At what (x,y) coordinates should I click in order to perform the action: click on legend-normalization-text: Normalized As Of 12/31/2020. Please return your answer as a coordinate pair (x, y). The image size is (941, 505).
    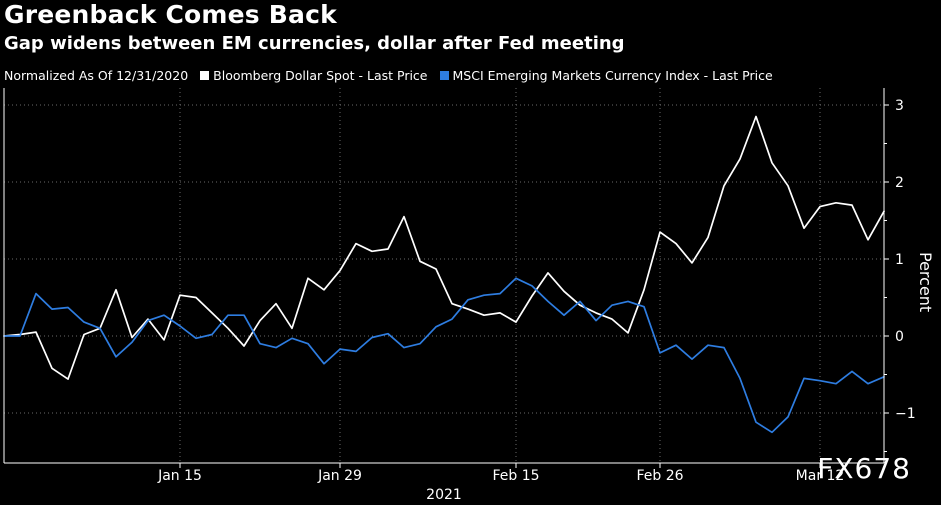
    Looking at the image, I should click on (96, 75).